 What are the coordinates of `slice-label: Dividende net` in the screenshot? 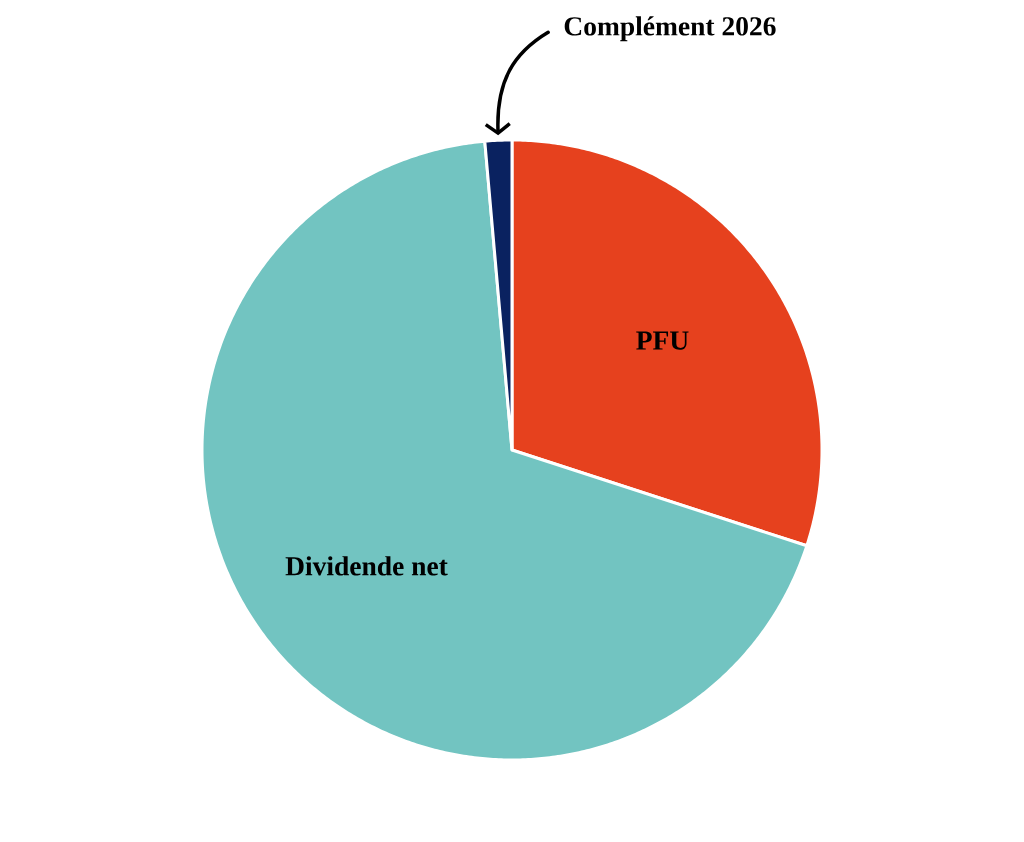 It's located at (366, 566).